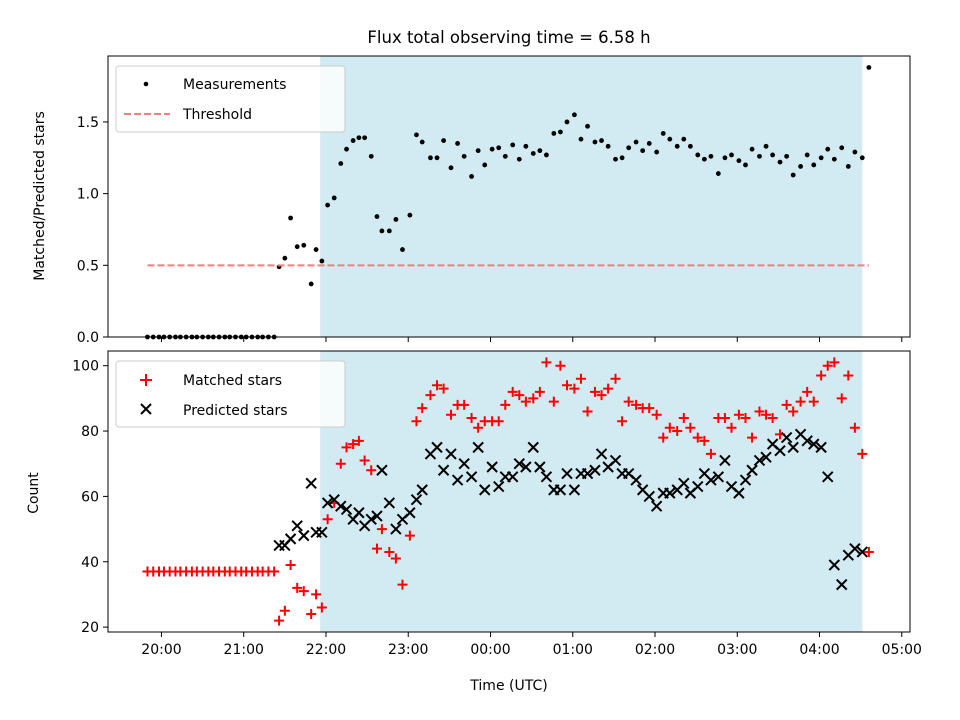  What do you see at coordinates (88, 195) in the screenshot?
I see `ratio-y-tick-label: 1.0` at bounding box center [88, 195].